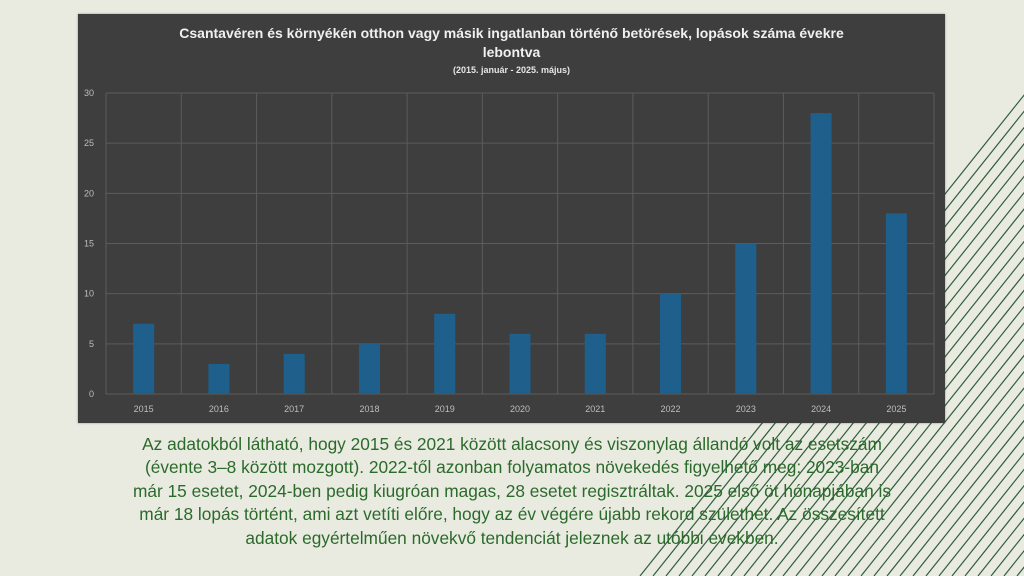  Describe the element at coordinates (746, 318) in the screenshot. I see `bar-2023` at that location.